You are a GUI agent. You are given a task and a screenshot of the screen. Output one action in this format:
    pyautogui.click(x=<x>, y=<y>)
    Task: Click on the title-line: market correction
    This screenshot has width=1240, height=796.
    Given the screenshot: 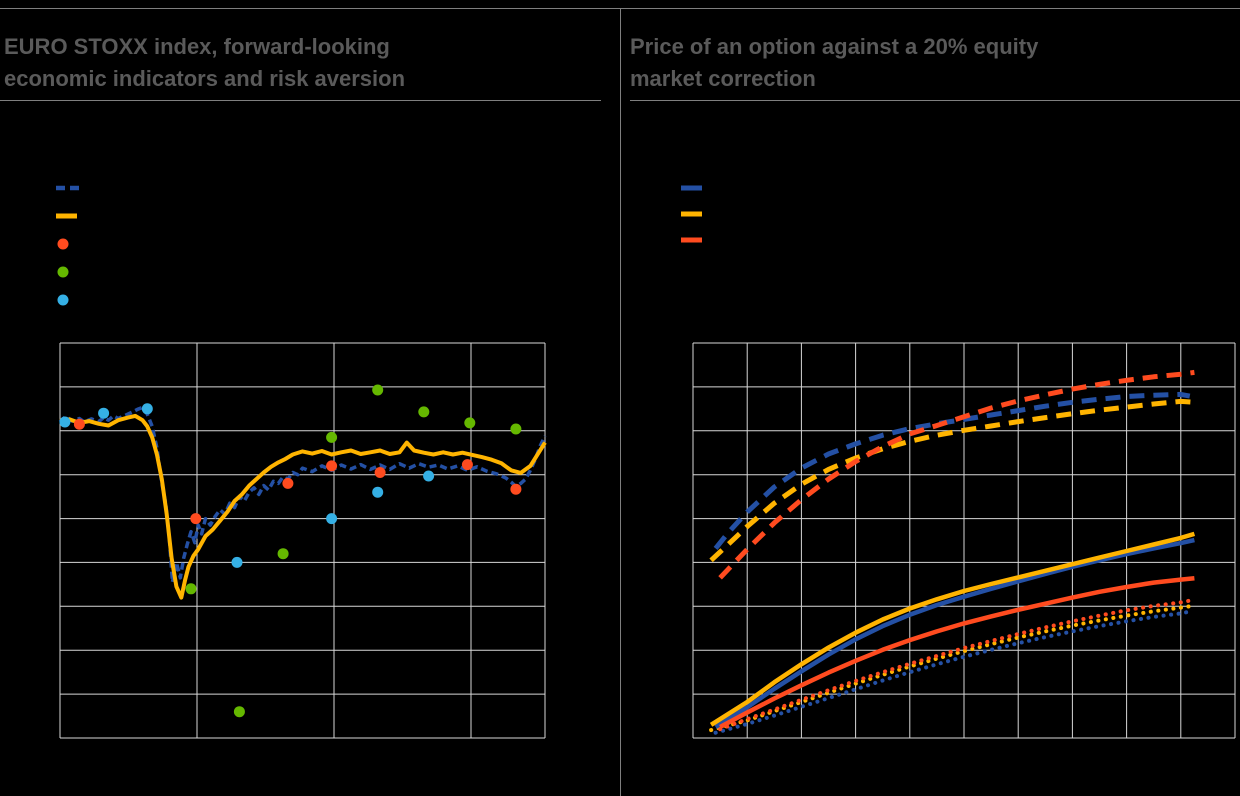 What is the action you would take?
    pyautogui.click(x=723, y=78)
    